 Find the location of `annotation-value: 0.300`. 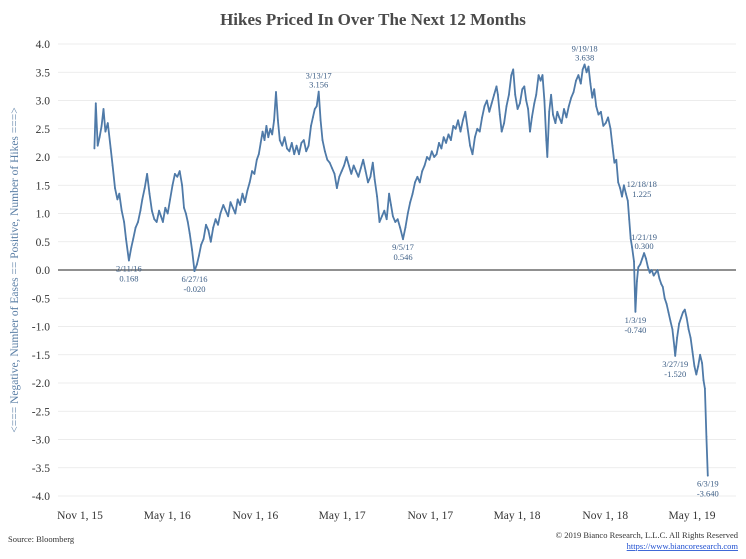

annotation-value: 0.300 is located at coordinates (644, 246).